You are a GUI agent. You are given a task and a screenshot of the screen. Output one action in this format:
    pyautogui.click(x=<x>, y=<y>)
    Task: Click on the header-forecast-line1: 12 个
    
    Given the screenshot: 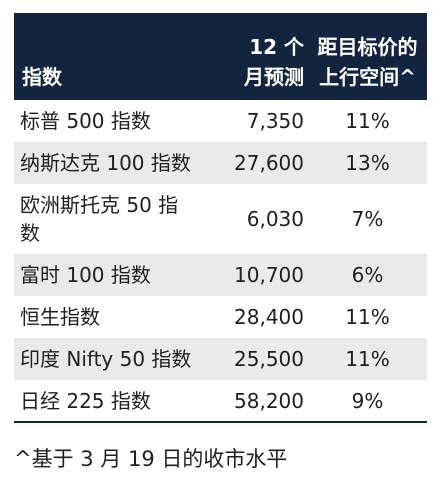 What is the action you would take?
    pyautogui.click(x=276, y=47)
    